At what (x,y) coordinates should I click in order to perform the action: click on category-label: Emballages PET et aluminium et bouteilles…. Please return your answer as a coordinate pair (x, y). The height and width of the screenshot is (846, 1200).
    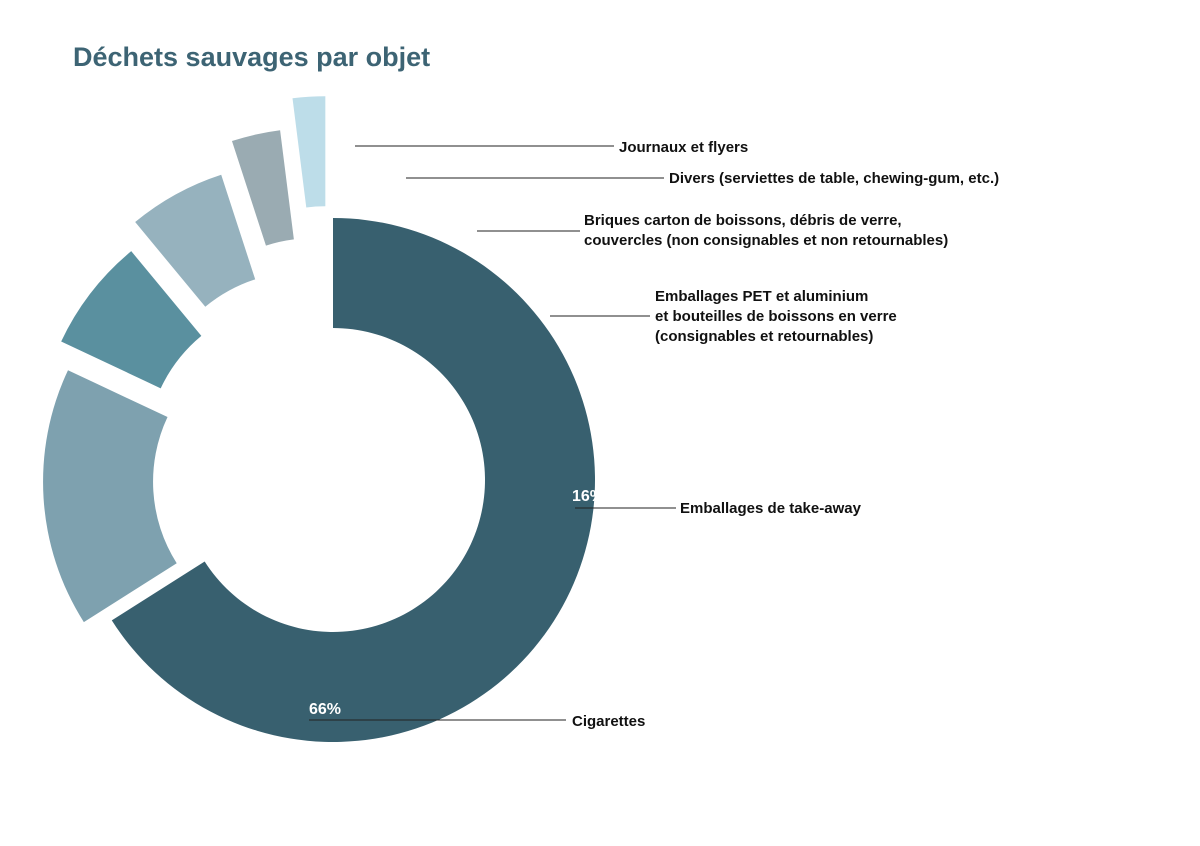
    Looking at the image, I should click on (776, 316).